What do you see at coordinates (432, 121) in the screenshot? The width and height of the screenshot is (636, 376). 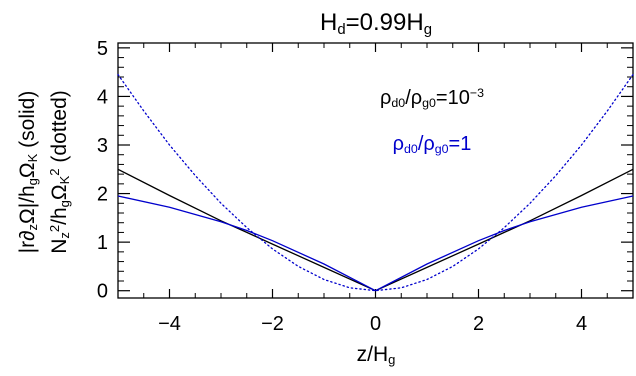 I see `annotations: ρd0/ρg0=10−3 ρd0/ρg0=1` at bounding box center [432, 121].